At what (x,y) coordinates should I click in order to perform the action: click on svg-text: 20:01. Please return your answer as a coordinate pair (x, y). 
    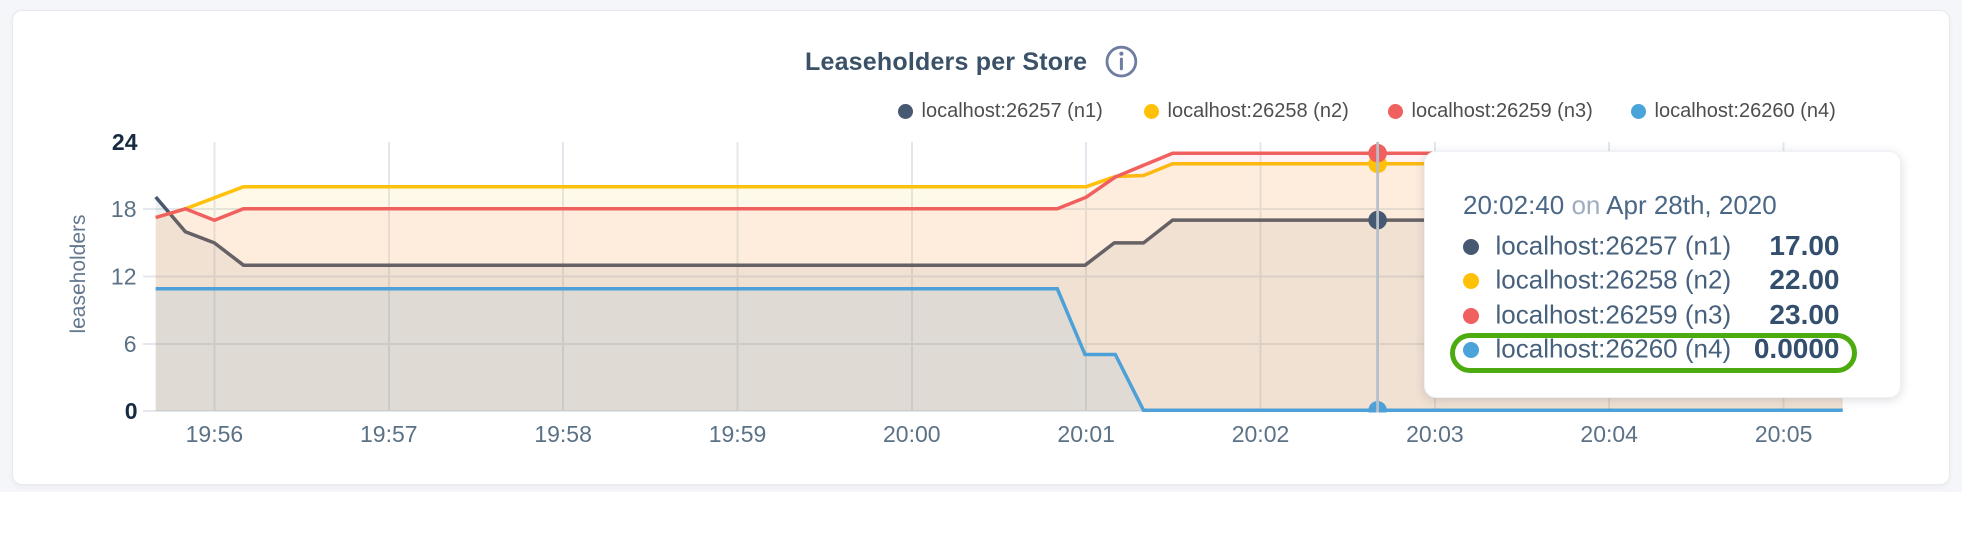
    Looking at the image, I should click on (1086, 434).